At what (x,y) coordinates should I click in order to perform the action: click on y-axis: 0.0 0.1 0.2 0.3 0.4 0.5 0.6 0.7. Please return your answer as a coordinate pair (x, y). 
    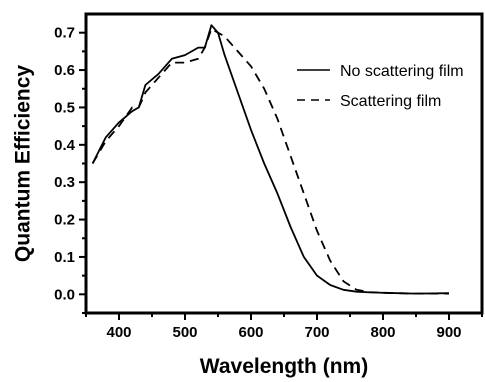
    Looking at the image, I should click on (70, 169).